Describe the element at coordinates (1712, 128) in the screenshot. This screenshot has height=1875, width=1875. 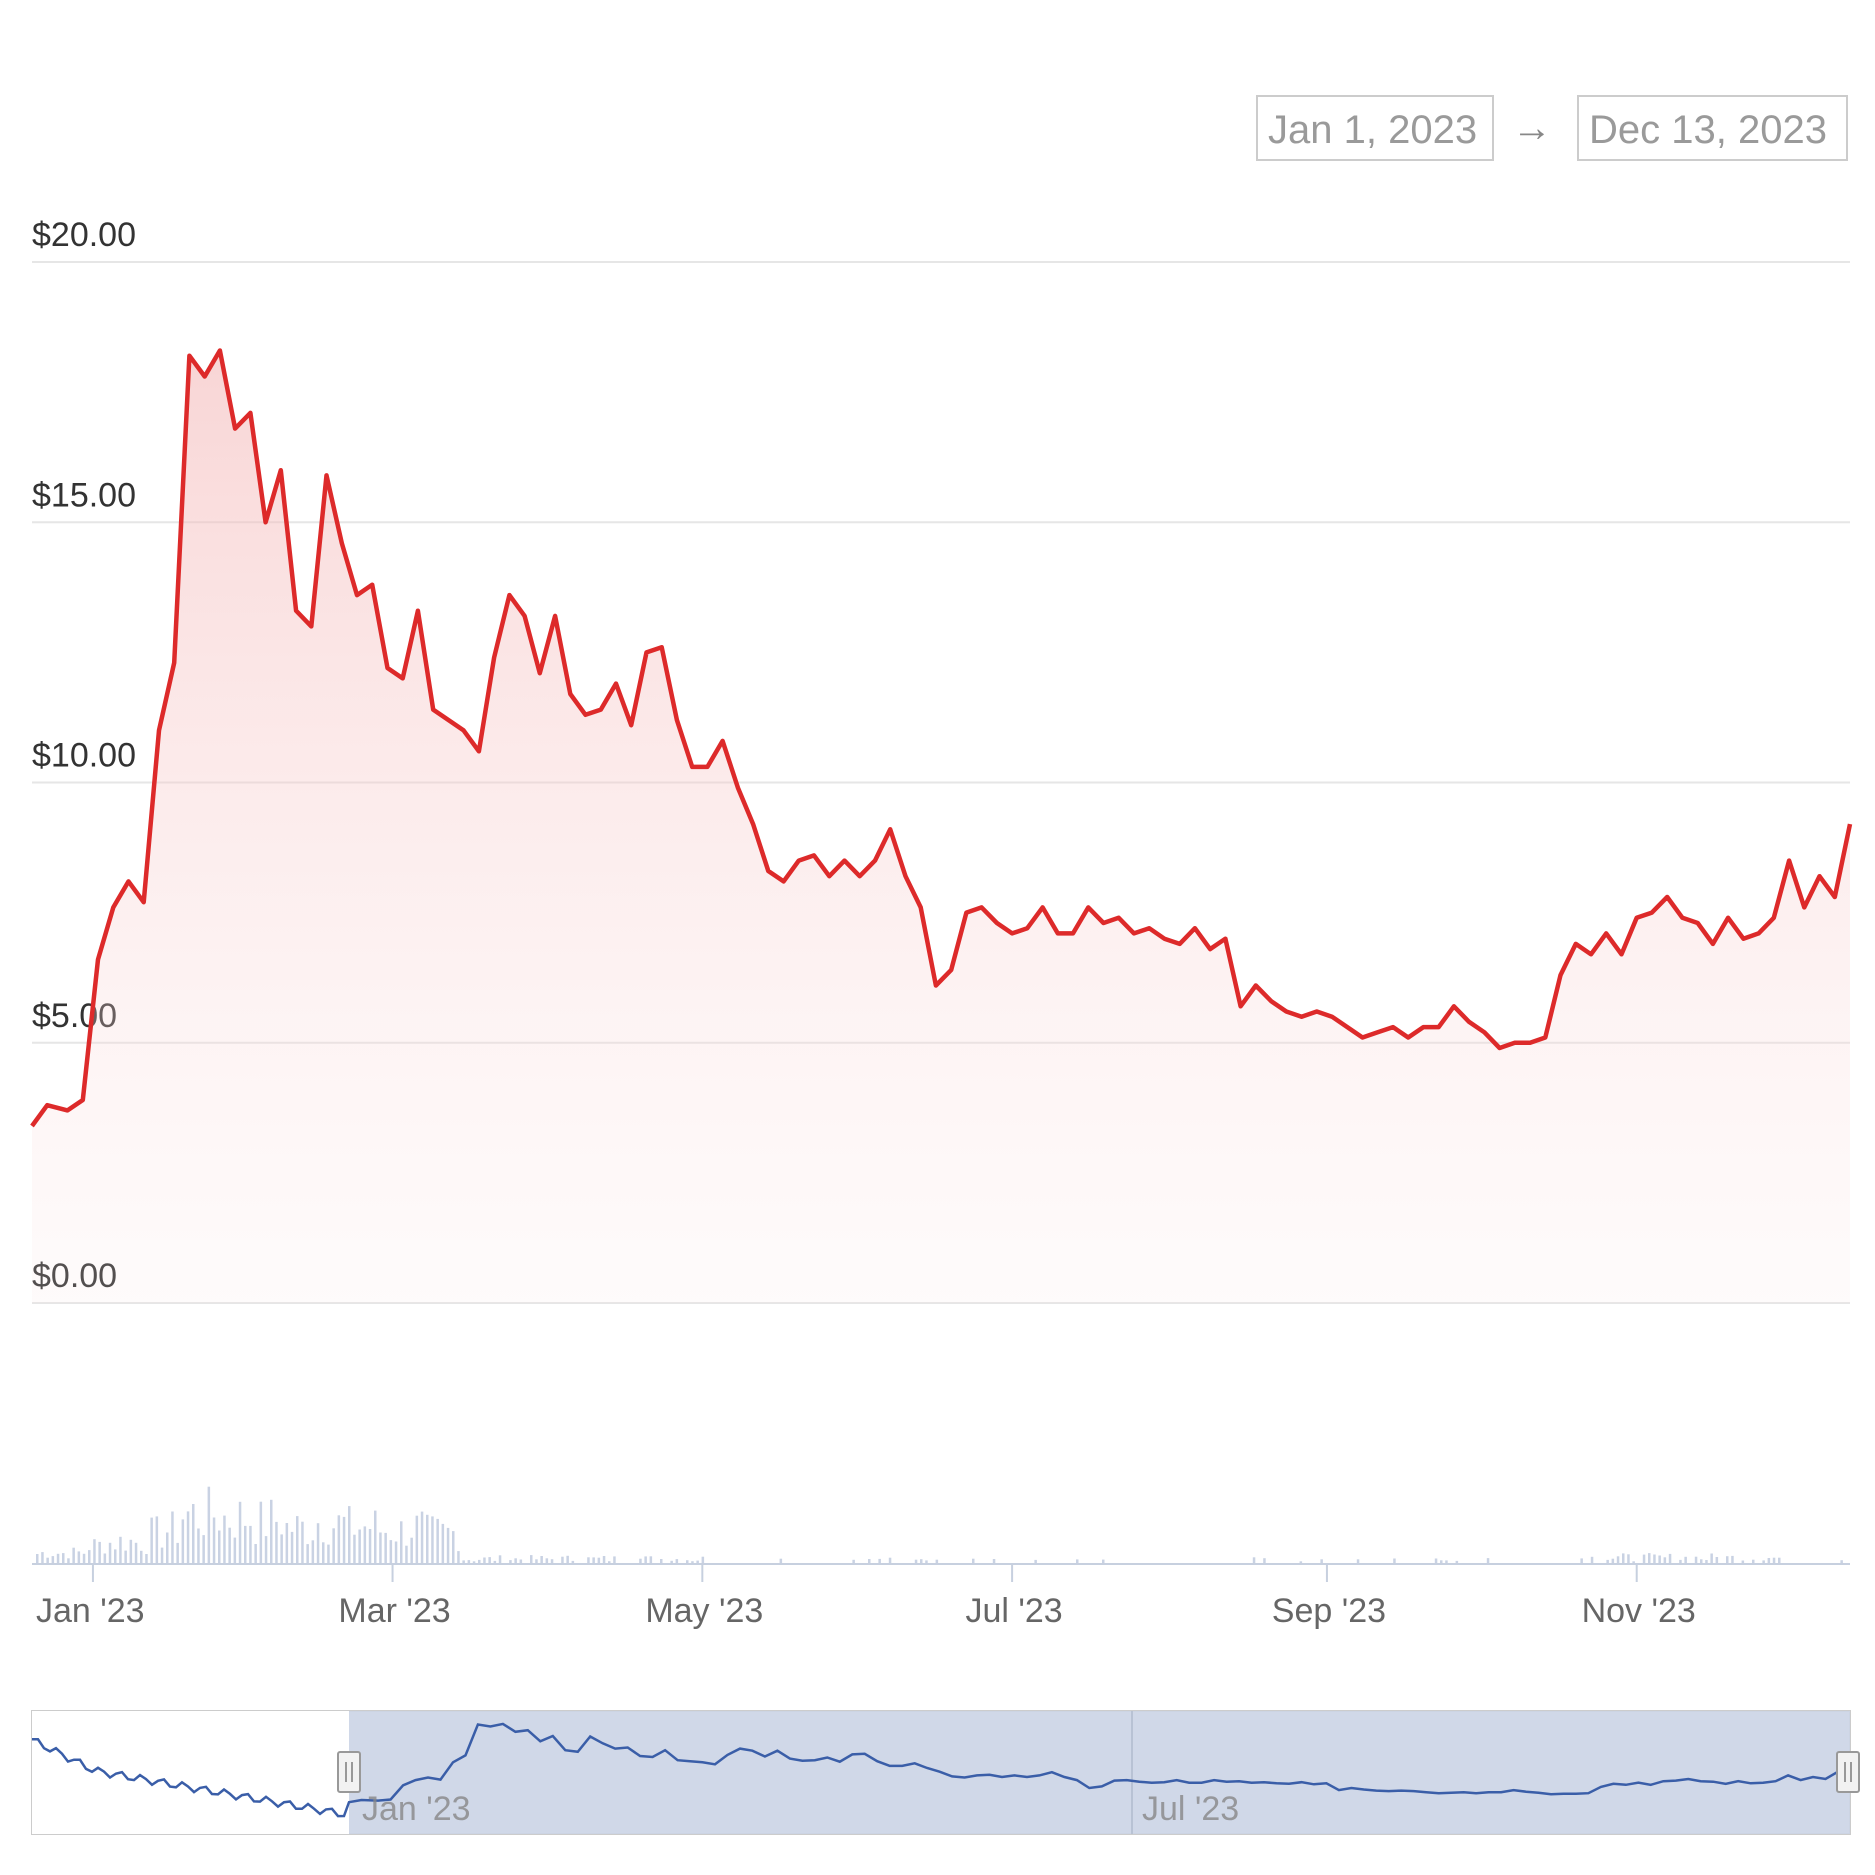
I see `date-range-end-input: Dec 13, 2023` at that location.